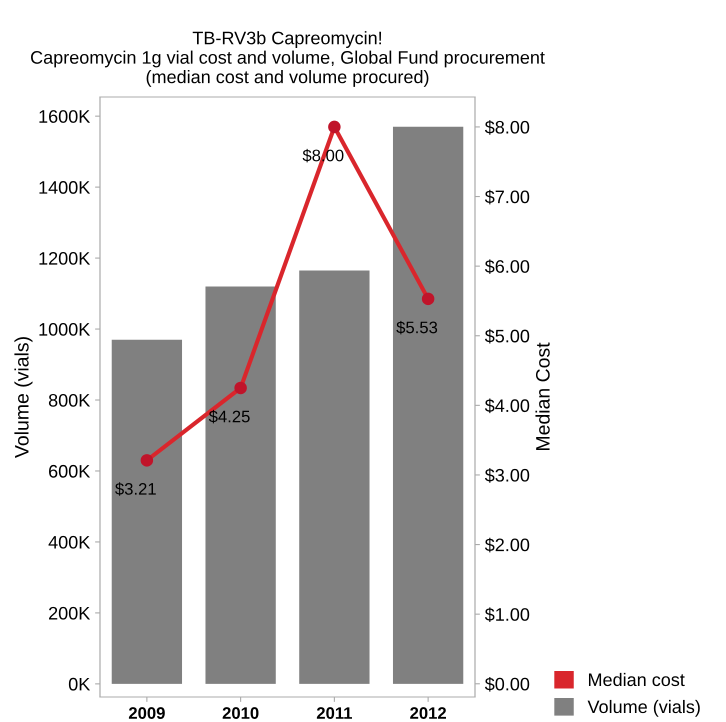 The height and width of the screenshot is (722, 726). What do you see at coordinates (542, 396) in the screenshot?
I see `y2-axis-title: Median Cost` at bounding box center [542, 396].